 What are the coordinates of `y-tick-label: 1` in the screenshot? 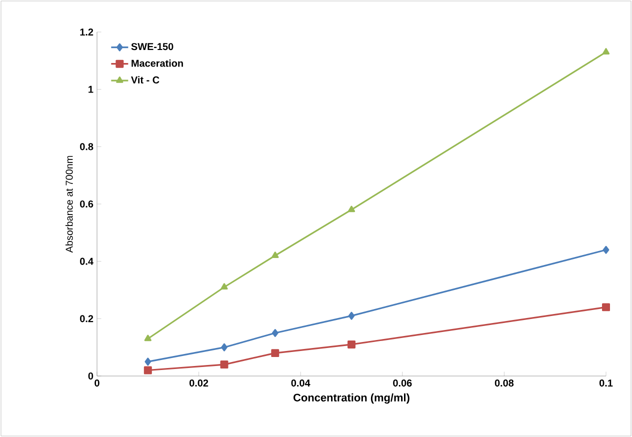 It's located at (91, 89).